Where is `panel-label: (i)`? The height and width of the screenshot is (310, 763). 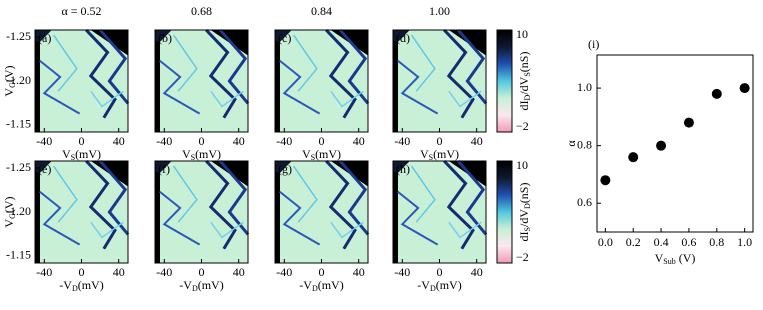 panel-label: (i) is located at coordinates (593, 44).